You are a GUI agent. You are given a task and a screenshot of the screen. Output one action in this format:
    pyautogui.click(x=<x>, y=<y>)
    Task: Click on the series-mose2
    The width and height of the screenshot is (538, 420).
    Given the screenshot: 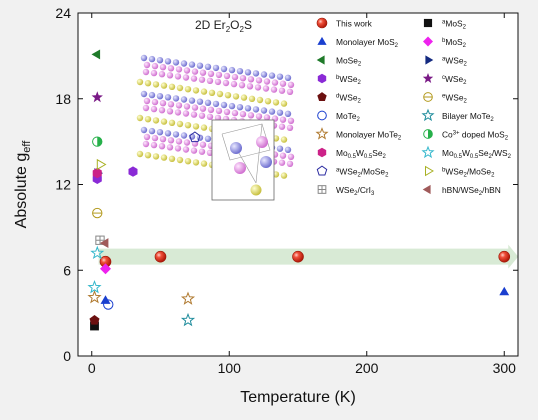 What is the action you would take?
    pyautogui.click(x=96, y=54)
    